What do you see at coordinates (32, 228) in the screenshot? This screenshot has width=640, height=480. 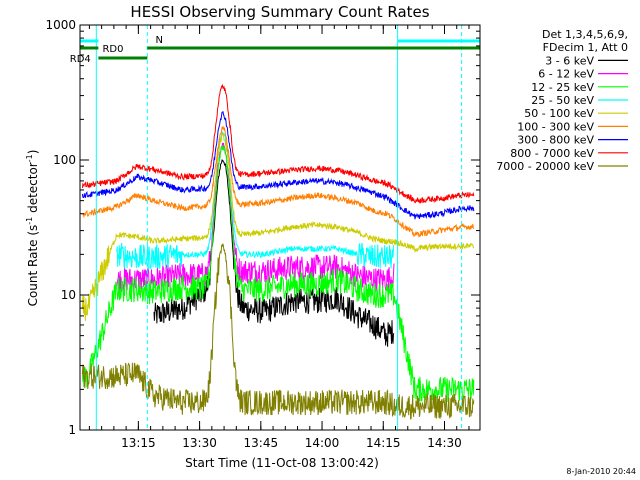 I see `y-axis-label: Count Rate (s-1 detector-1)` at bounding box center [32, 228].